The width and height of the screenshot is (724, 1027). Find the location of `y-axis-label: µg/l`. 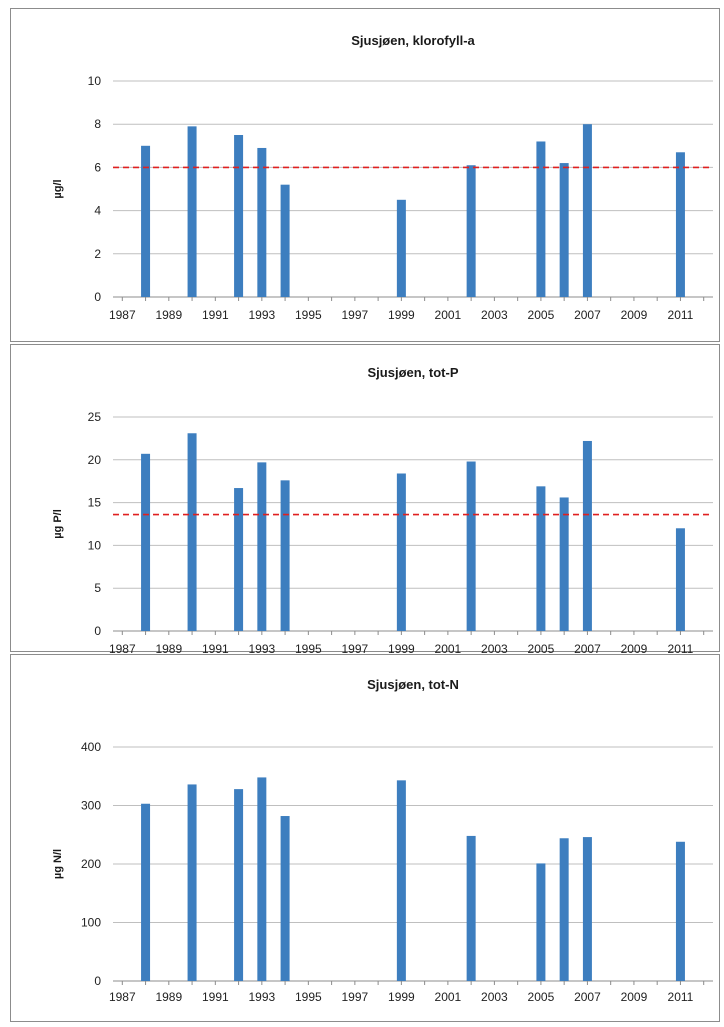

y-axis-label: µg/l is located at coordinates (58, 188).